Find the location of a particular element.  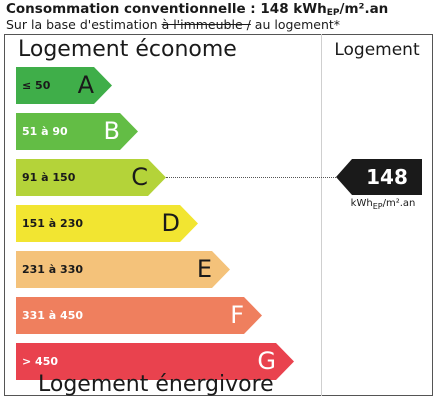

class-letter: E is located at coordinates (204, 269).